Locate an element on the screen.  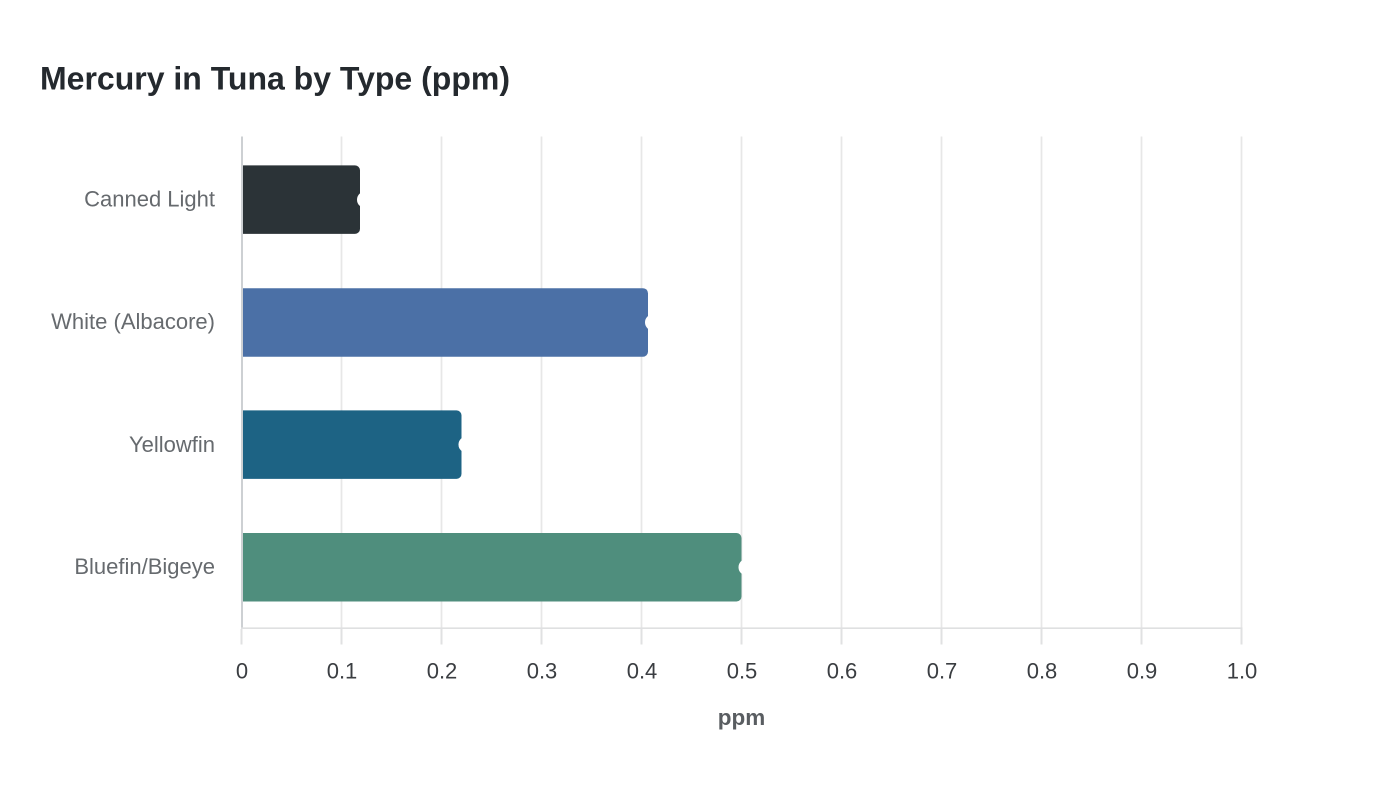
svg-text: 0.9 is located at coordinates (1142, 671).